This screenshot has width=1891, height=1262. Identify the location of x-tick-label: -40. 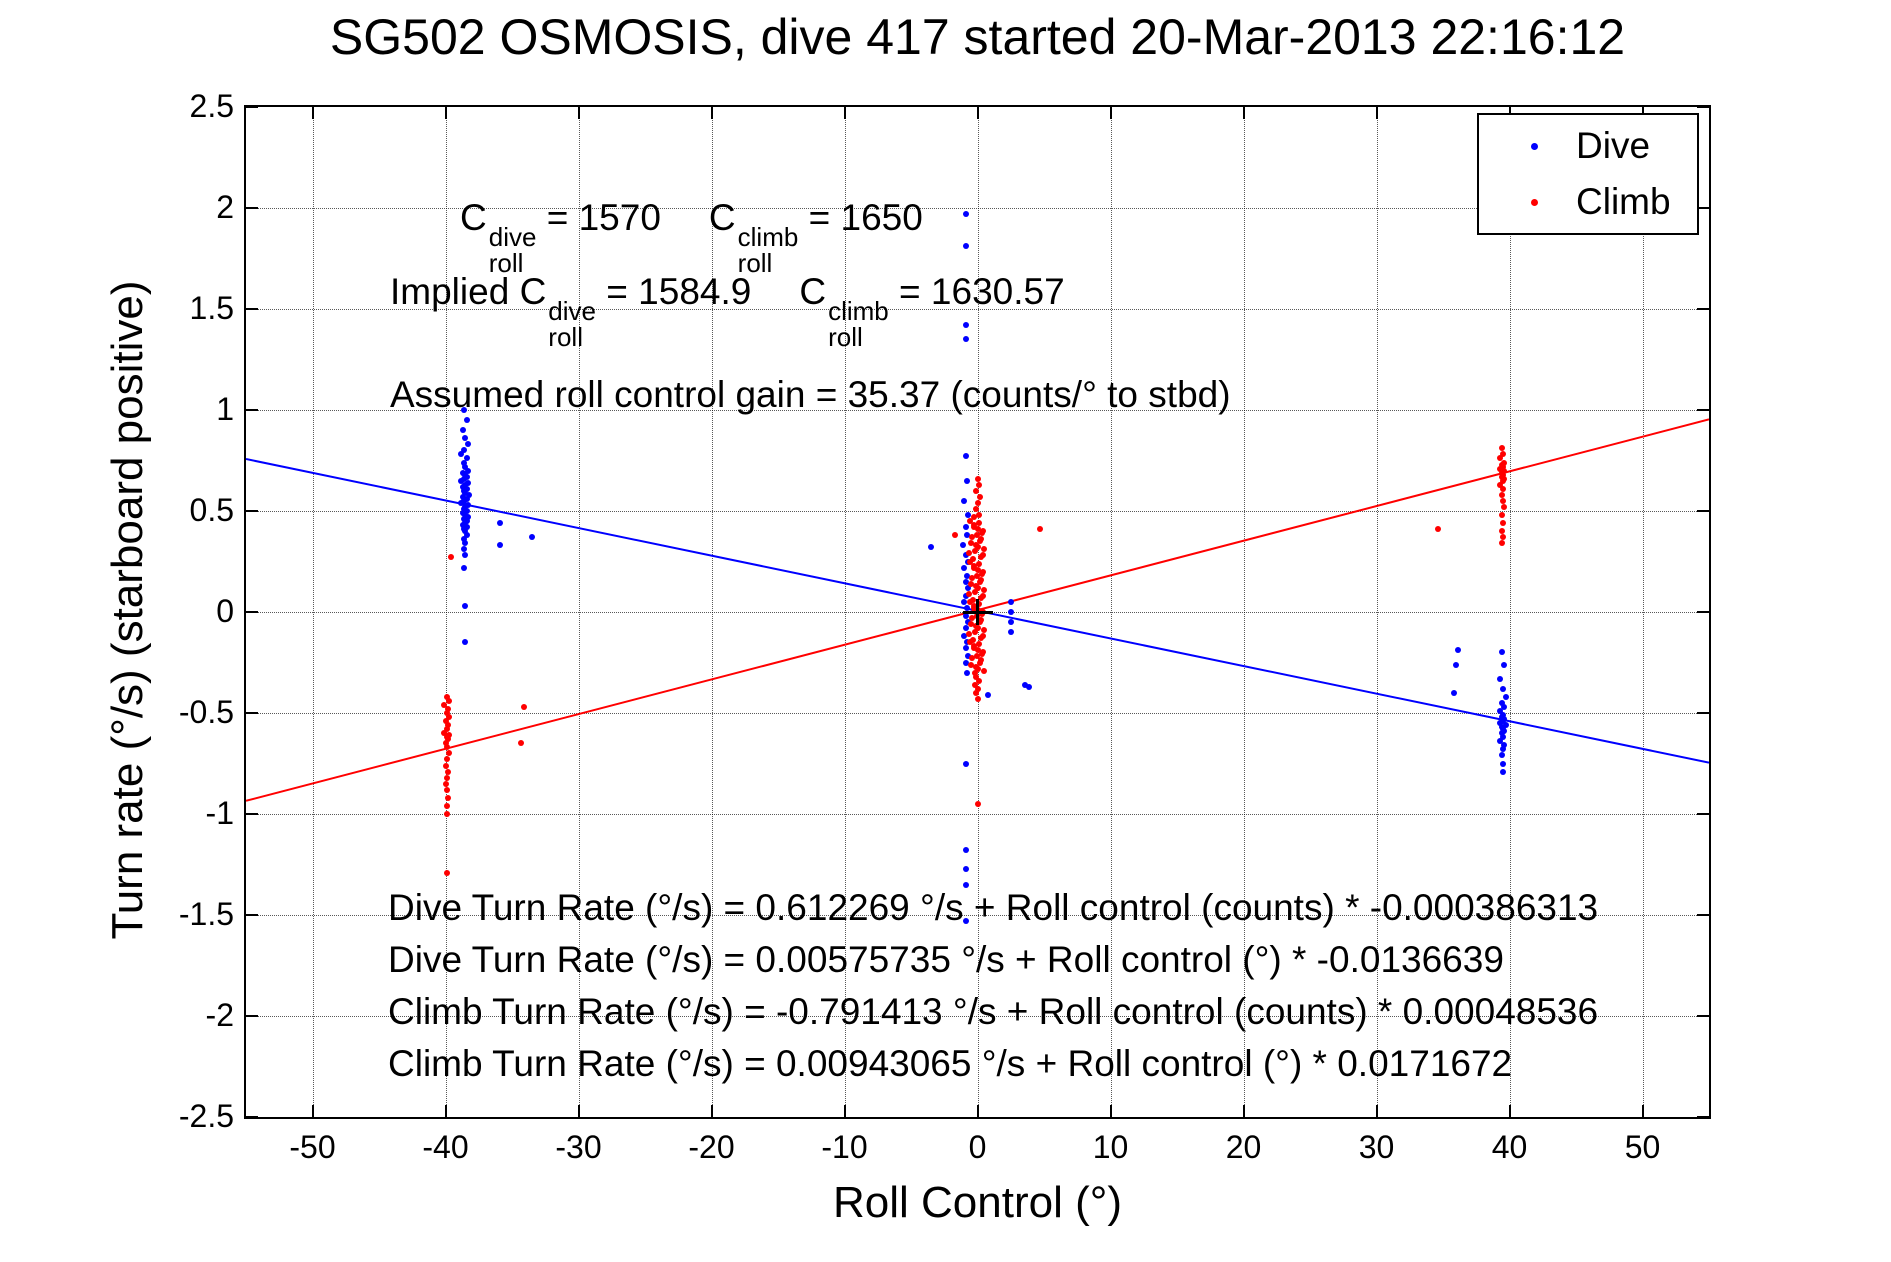
(445, 1147).